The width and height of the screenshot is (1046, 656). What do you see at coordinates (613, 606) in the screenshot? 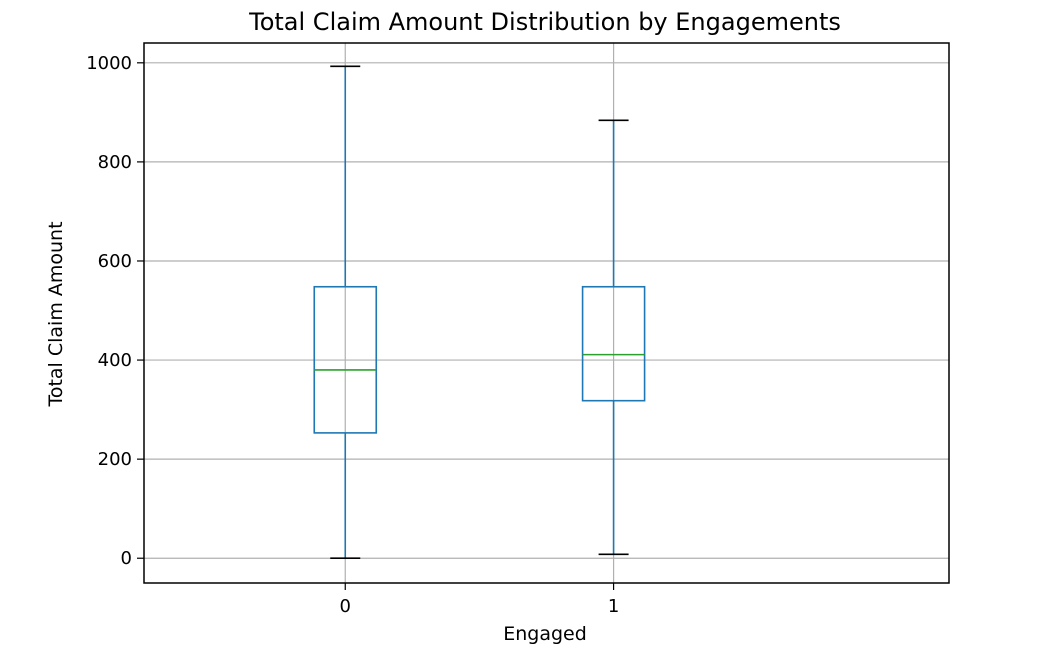
I see `x-tick-label: 1` at bounding box center [613, 606].